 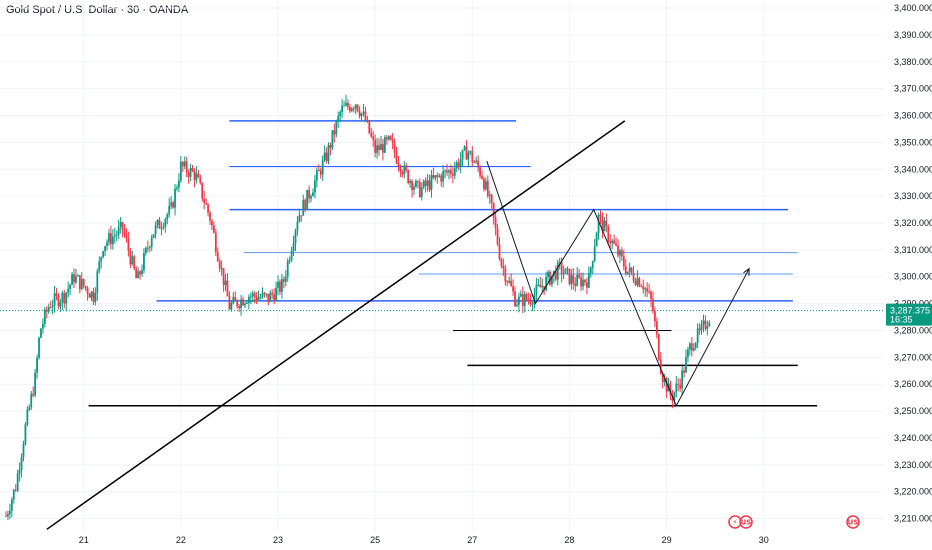 I want to click on price-tick-label: 3,300.000, so click(x=913, y=277).